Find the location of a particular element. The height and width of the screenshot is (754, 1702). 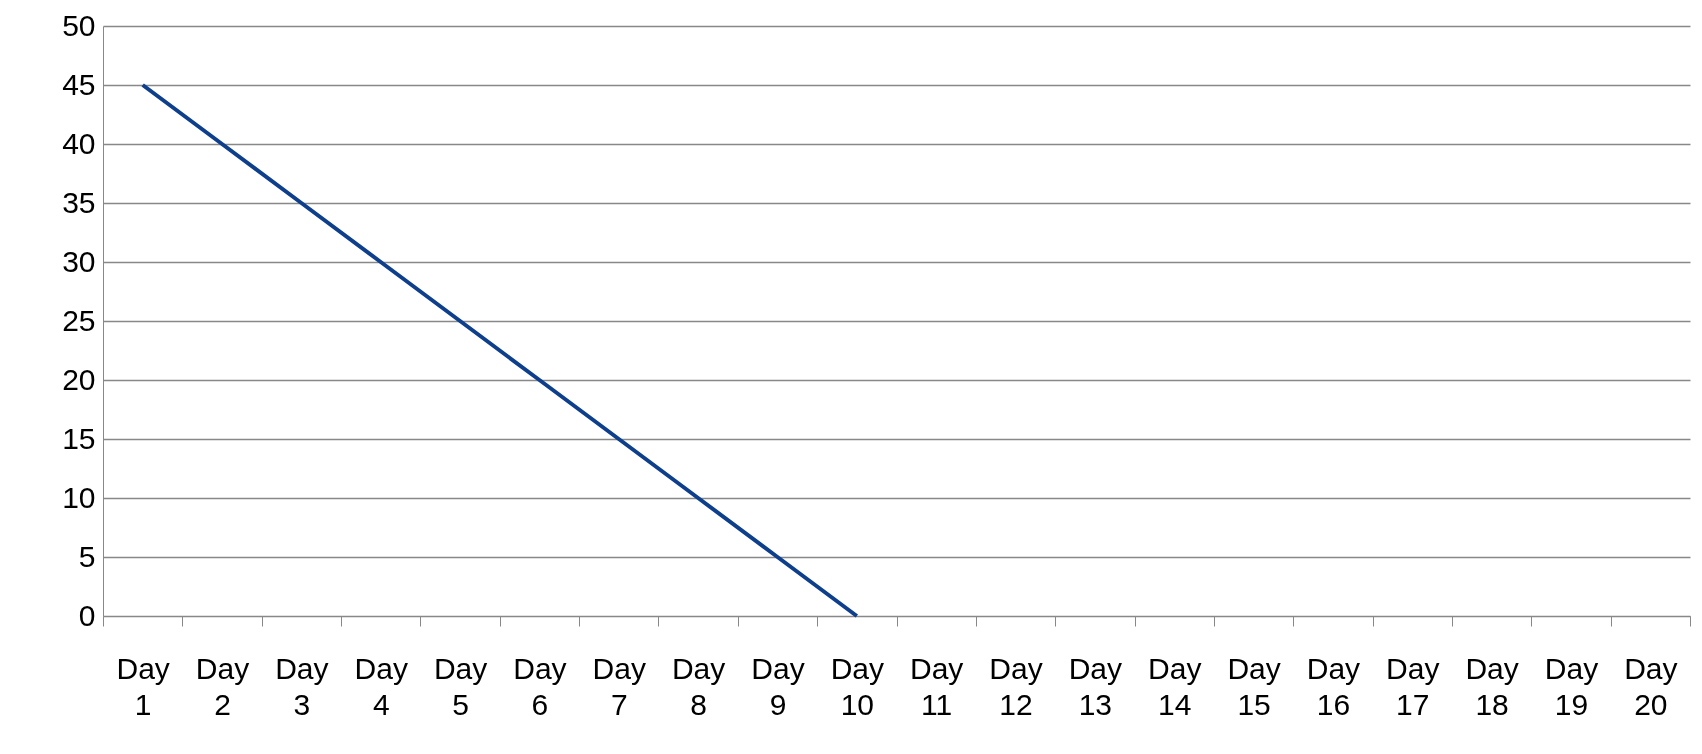

x-tick-label: Day 3 is located at coordinates (302, 686).